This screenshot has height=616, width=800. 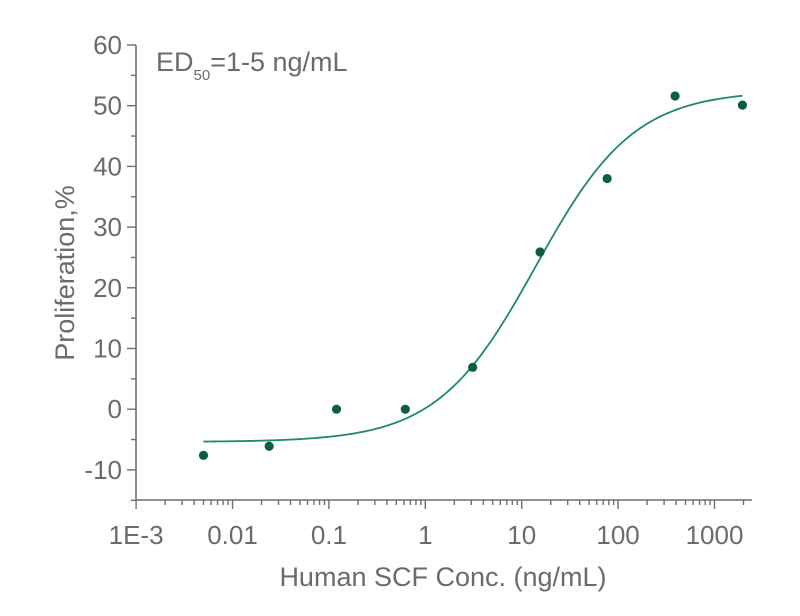 I want to click on x-tick-label: 1E-3, so click(x=136, y=535).